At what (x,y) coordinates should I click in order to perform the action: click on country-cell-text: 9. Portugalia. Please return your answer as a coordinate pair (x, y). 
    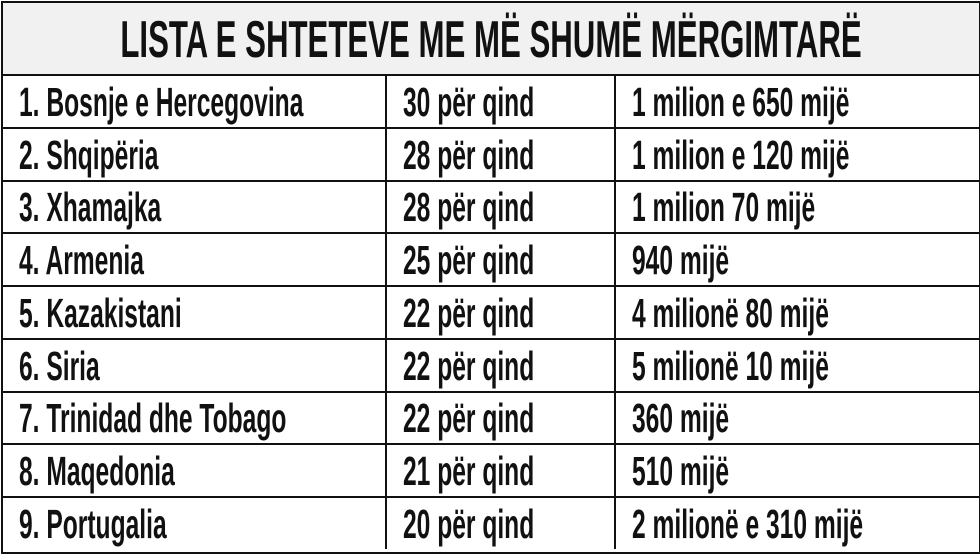
    Looking at the image, I should click on (93, 523).